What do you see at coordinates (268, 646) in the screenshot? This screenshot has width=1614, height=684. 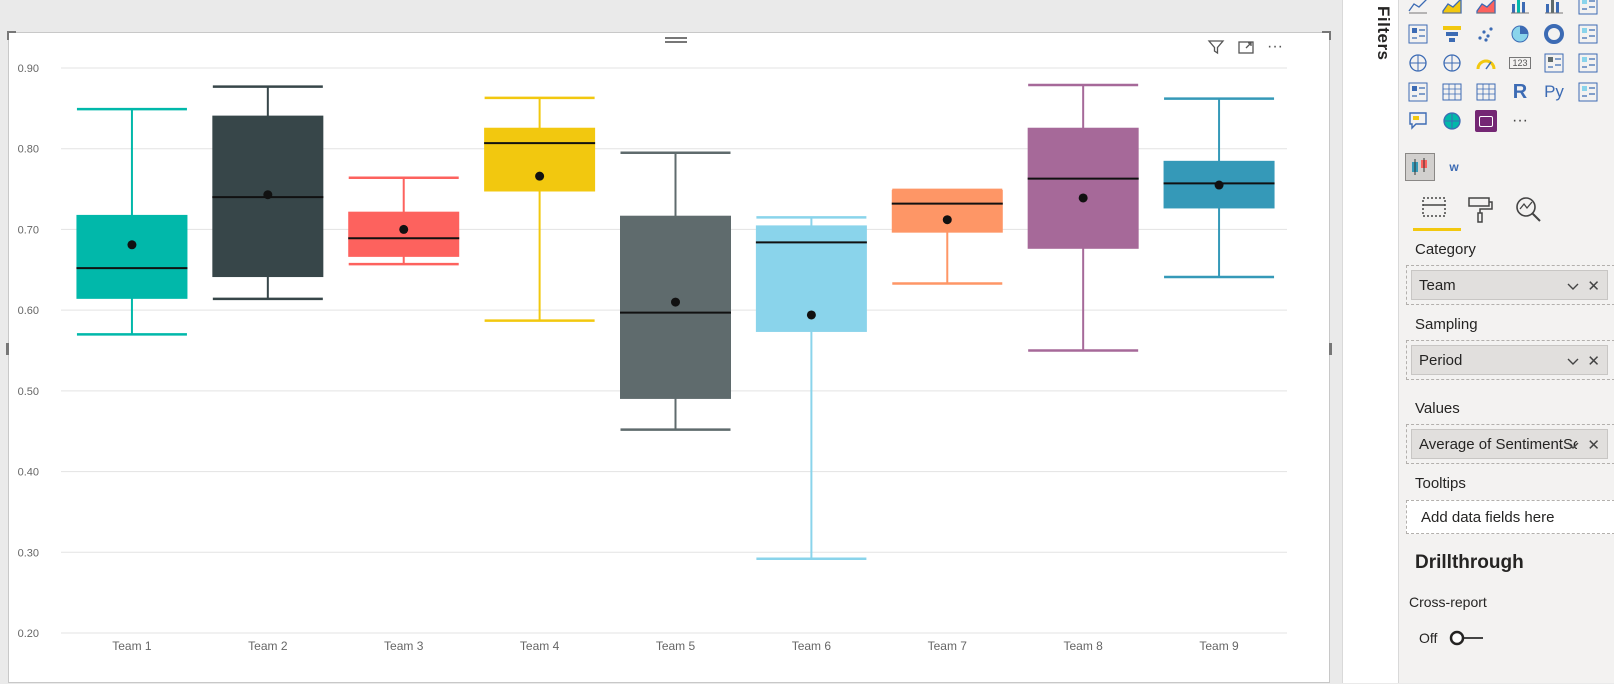 I see `x-tick-label: Team 2` at bounding box center [268, 646].